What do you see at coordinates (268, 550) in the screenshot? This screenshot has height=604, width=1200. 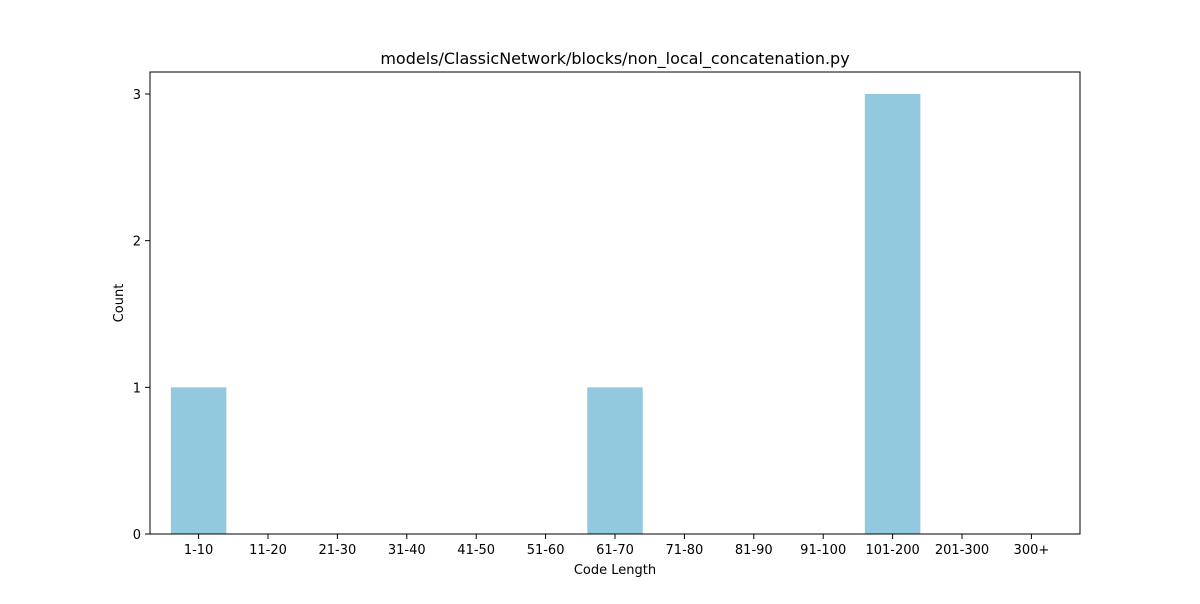 I see `x-tick-label: 11-20` at bounding box center [268, 550].